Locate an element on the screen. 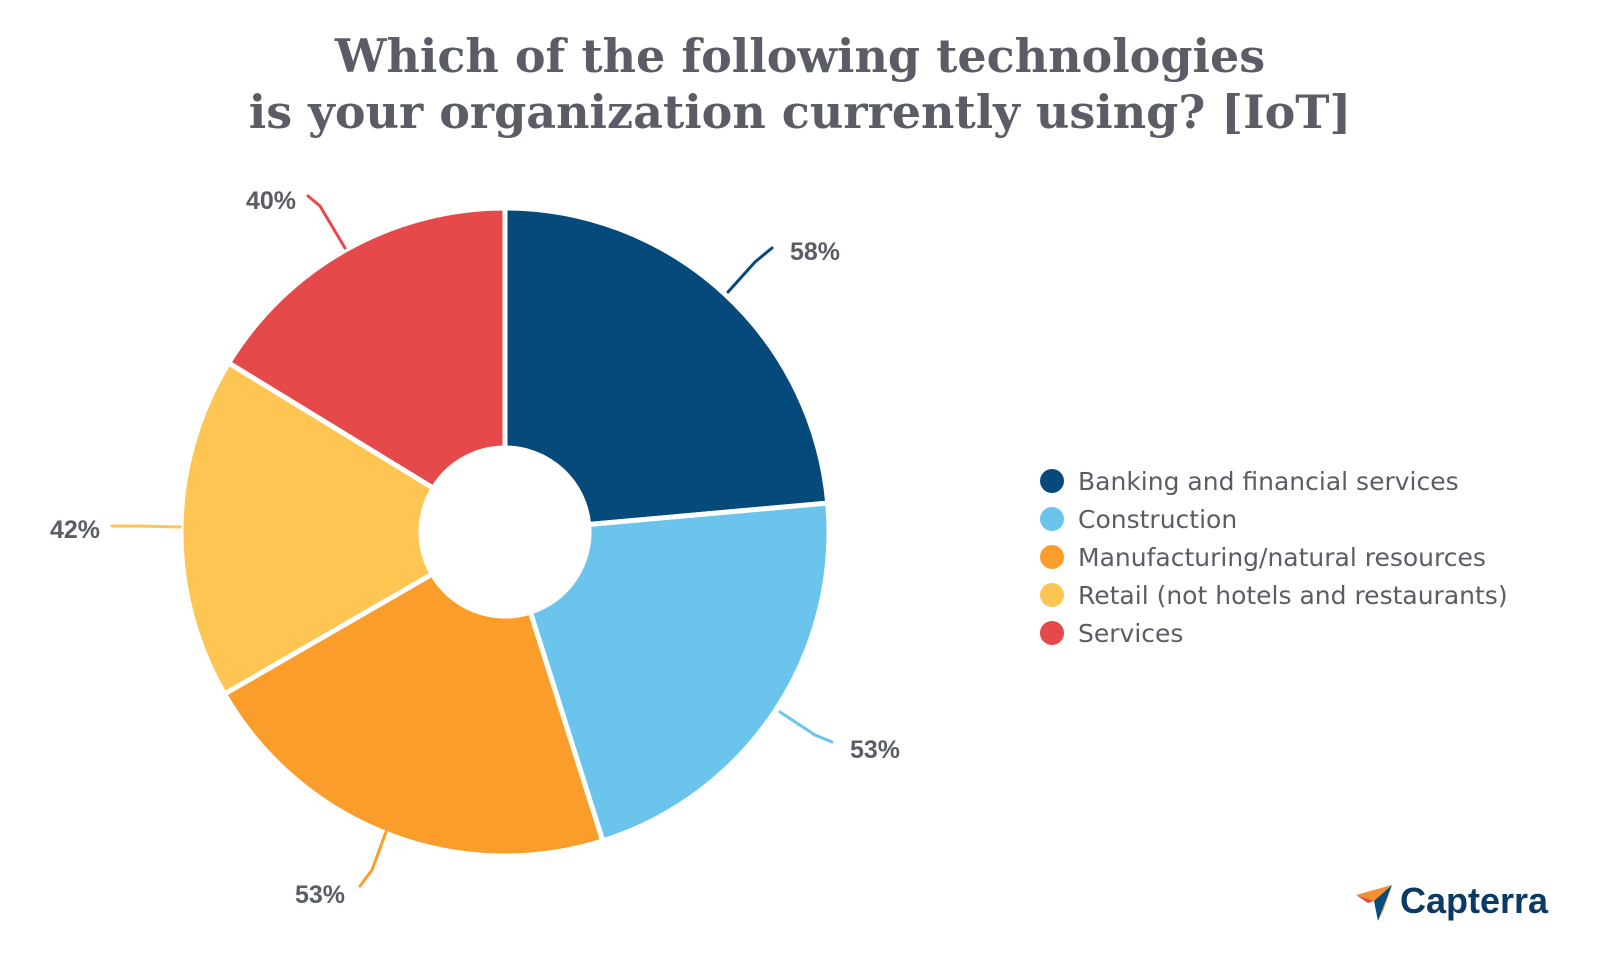  slice-banking is located at coordinates (666, 366).